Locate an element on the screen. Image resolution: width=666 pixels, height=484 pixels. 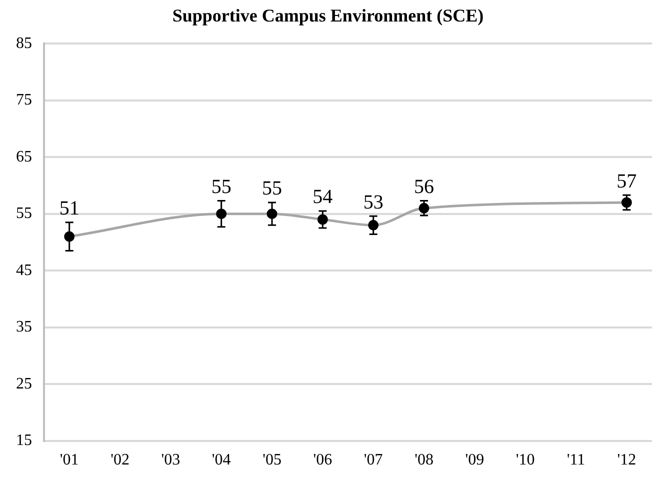
y-tick-label: 15 is located at coordinates (24, 441).